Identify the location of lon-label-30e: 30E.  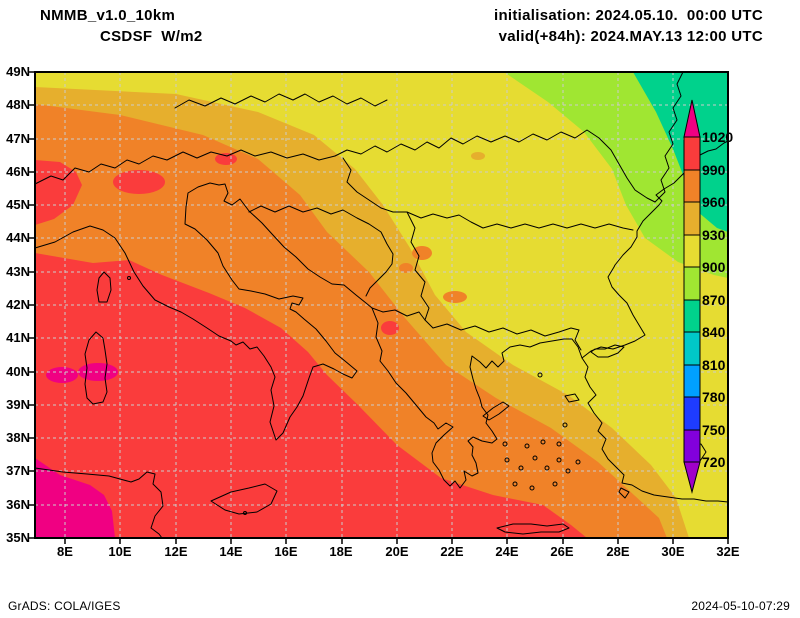
(673, 551).